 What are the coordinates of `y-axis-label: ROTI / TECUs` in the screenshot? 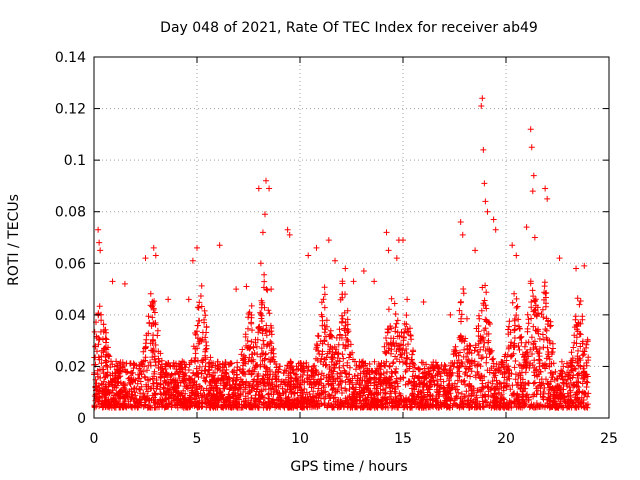 It's located at (14, 240).